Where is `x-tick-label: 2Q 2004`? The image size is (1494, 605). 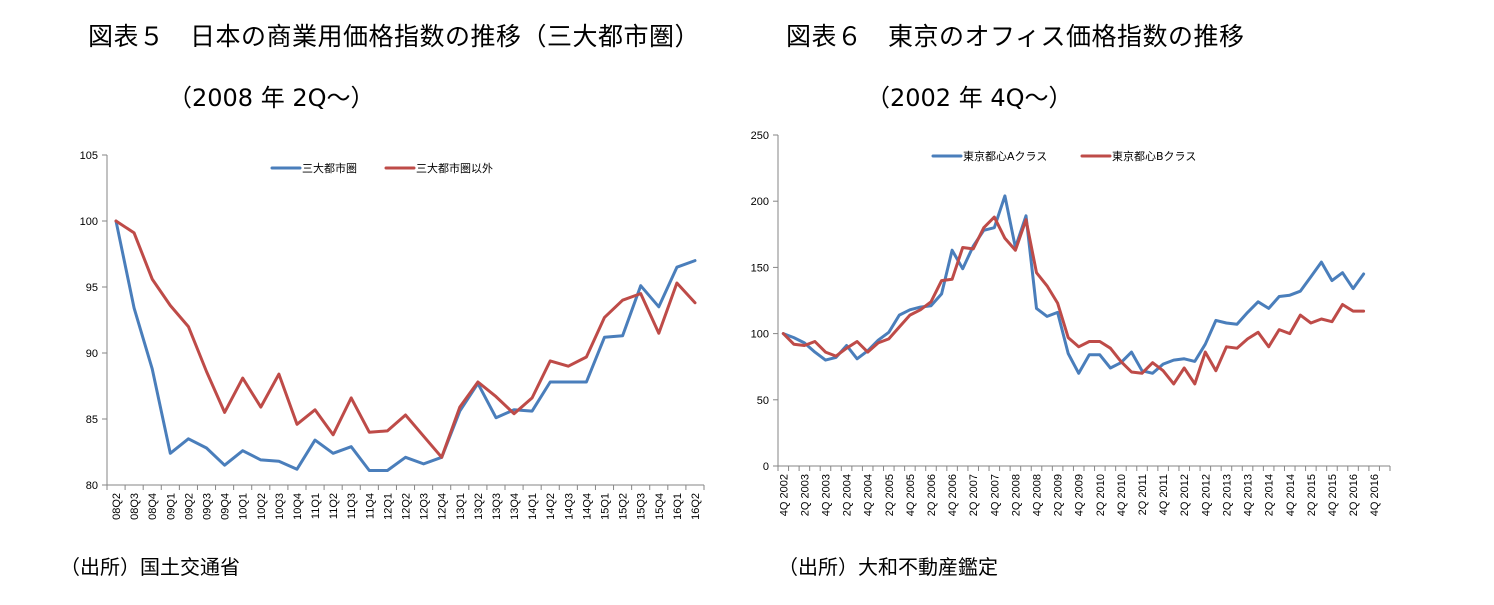 x-tick-label: 2Q 2004 is located at coordinates (848, 495).